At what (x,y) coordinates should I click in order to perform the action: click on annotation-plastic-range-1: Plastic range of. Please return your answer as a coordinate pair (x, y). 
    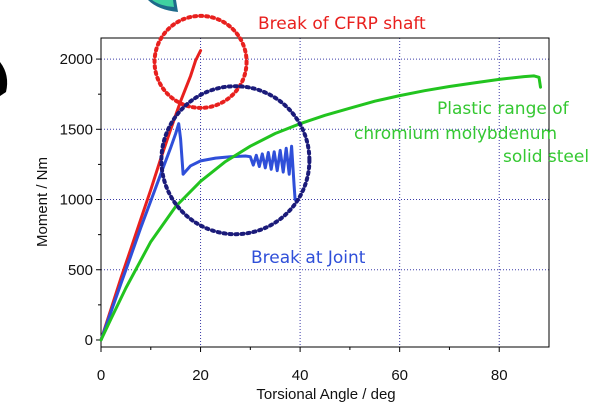
    Looking at the image, I should click on (503, 109).